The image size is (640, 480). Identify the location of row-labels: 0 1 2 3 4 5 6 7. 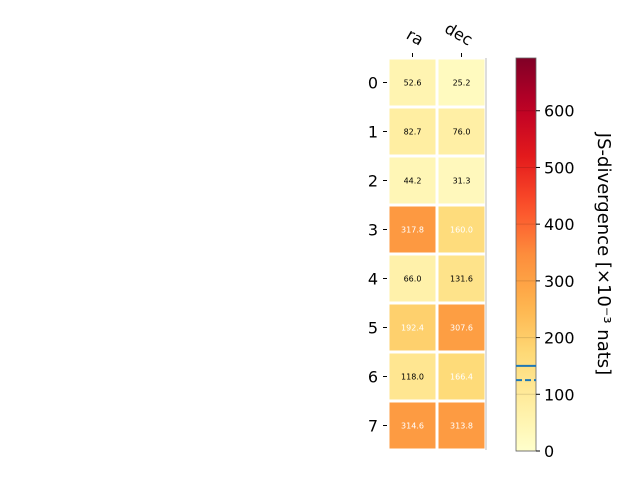
(377, 255).